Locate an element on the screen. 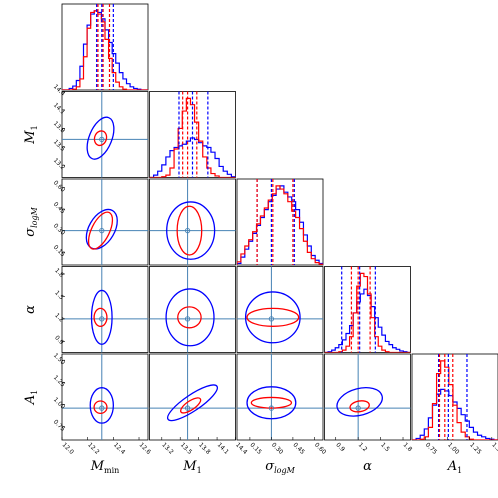  xtick-label-1-2: 13.8 is located at coordinates (204, 448).